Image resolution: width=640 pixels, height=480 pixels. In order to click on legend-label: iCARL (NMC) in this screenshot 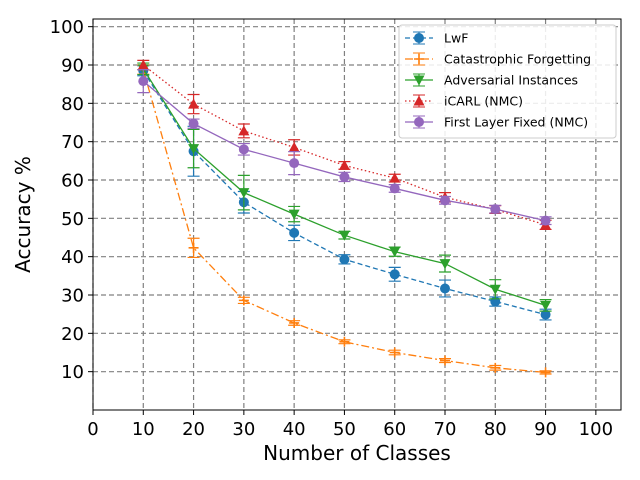, I will do `click(483, 101)`.